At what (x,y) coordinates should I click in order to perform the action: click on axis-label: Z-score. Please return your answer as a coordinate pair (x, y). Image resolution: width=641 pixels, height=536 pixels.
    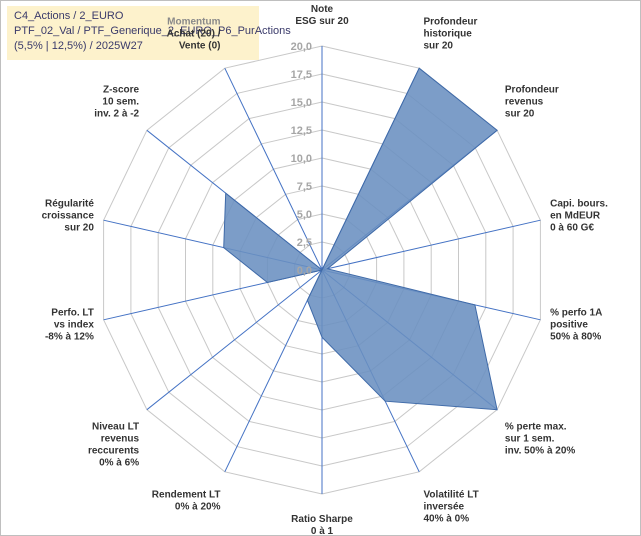
    Looking at the image, I should click on (121, 90).